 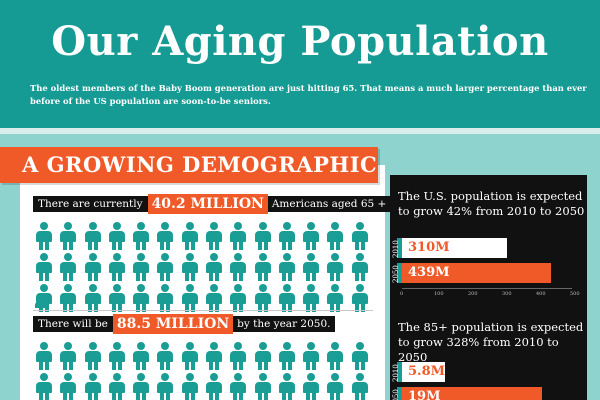 What do you see at coordinates (423, 372) in the screenshot?
I see `bar: 5.8M` at bounding box center [423, 372].